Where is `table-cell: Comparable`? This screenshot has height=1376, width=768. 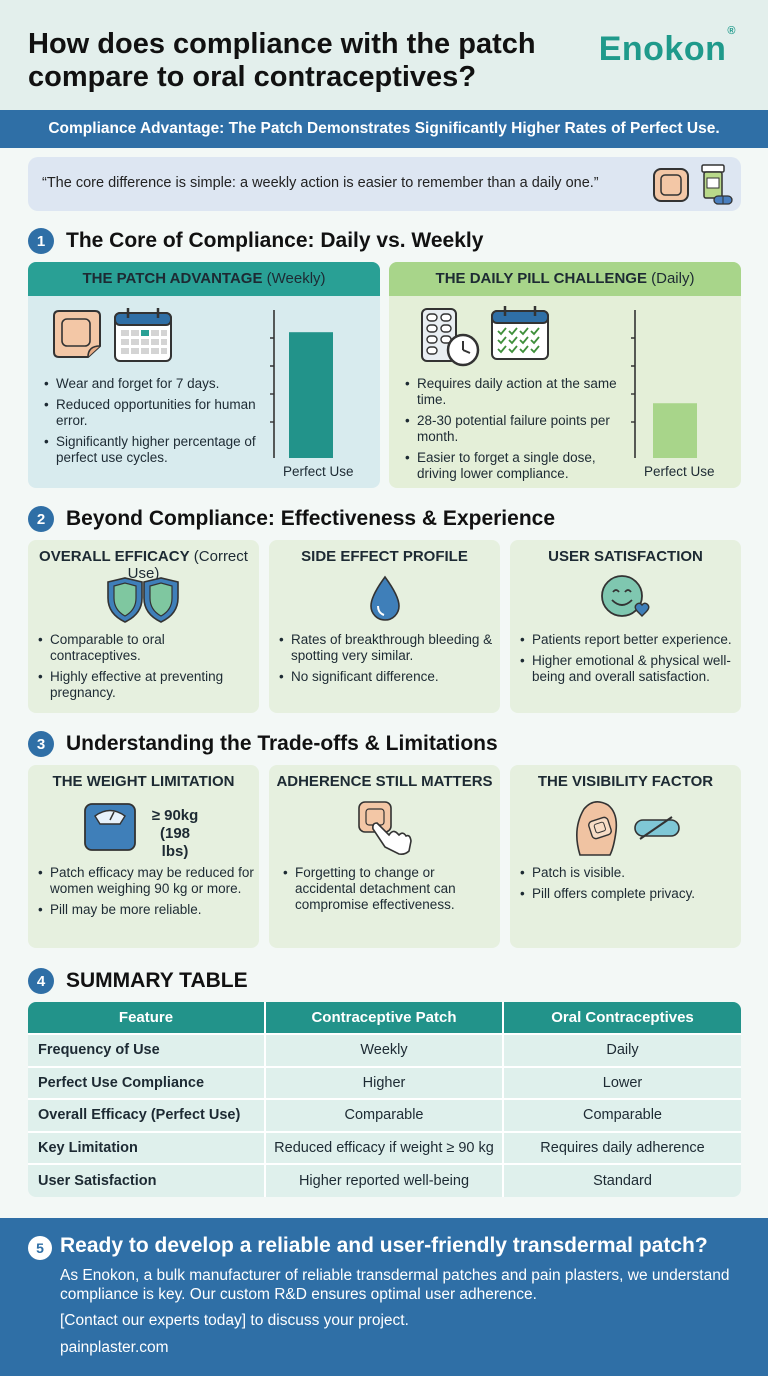 table-cell: Comparable is located at coordinates (622, 1115).